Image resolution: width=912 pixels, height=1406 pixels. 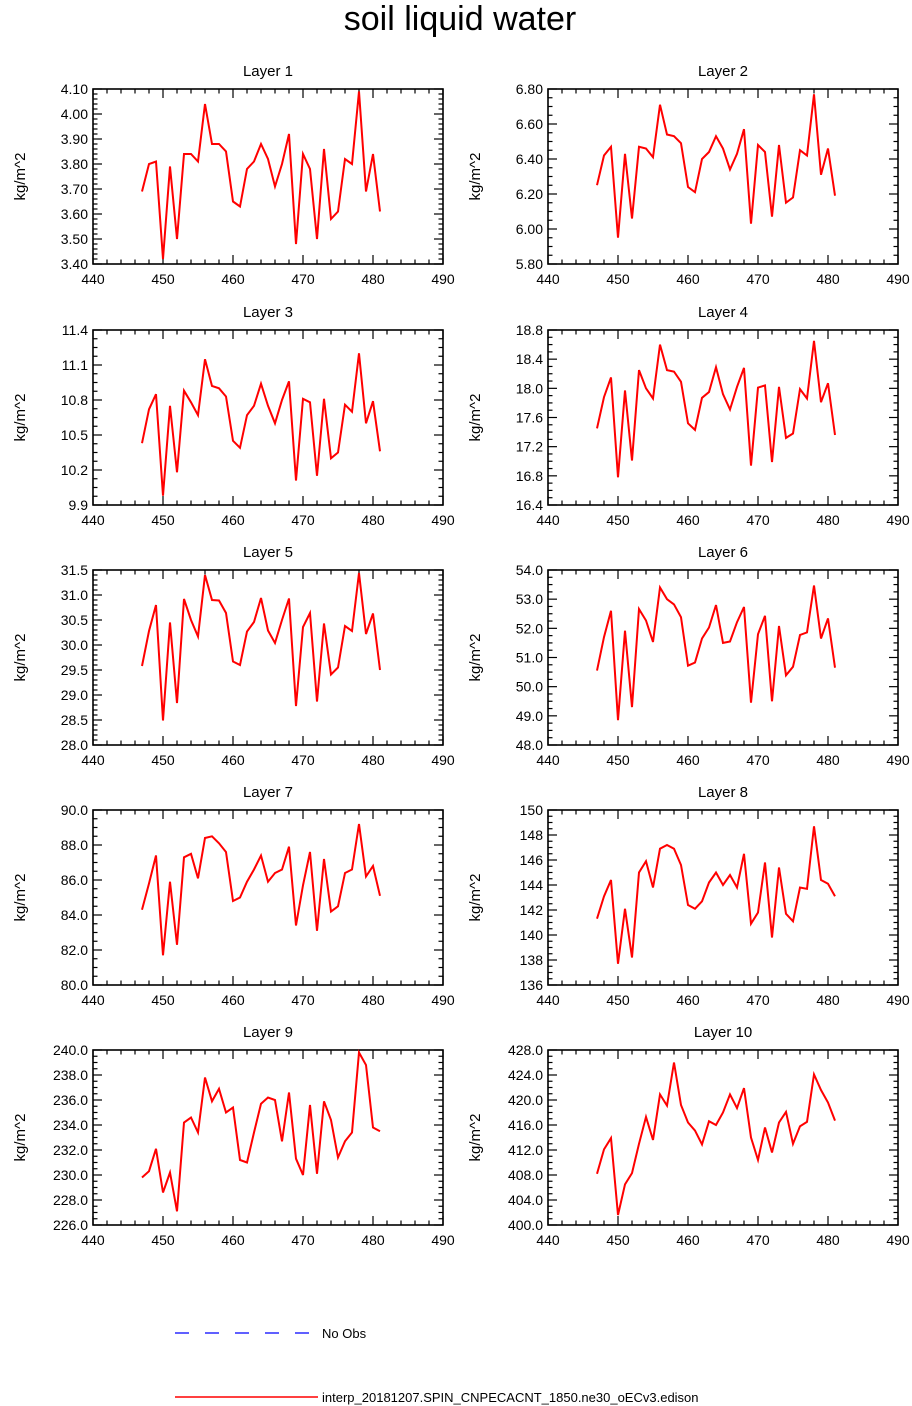 What do you see at coordinates (79, 505) in the screenshot?
I see `y-tick-label: 9.9` at bounding box center [79, 505].